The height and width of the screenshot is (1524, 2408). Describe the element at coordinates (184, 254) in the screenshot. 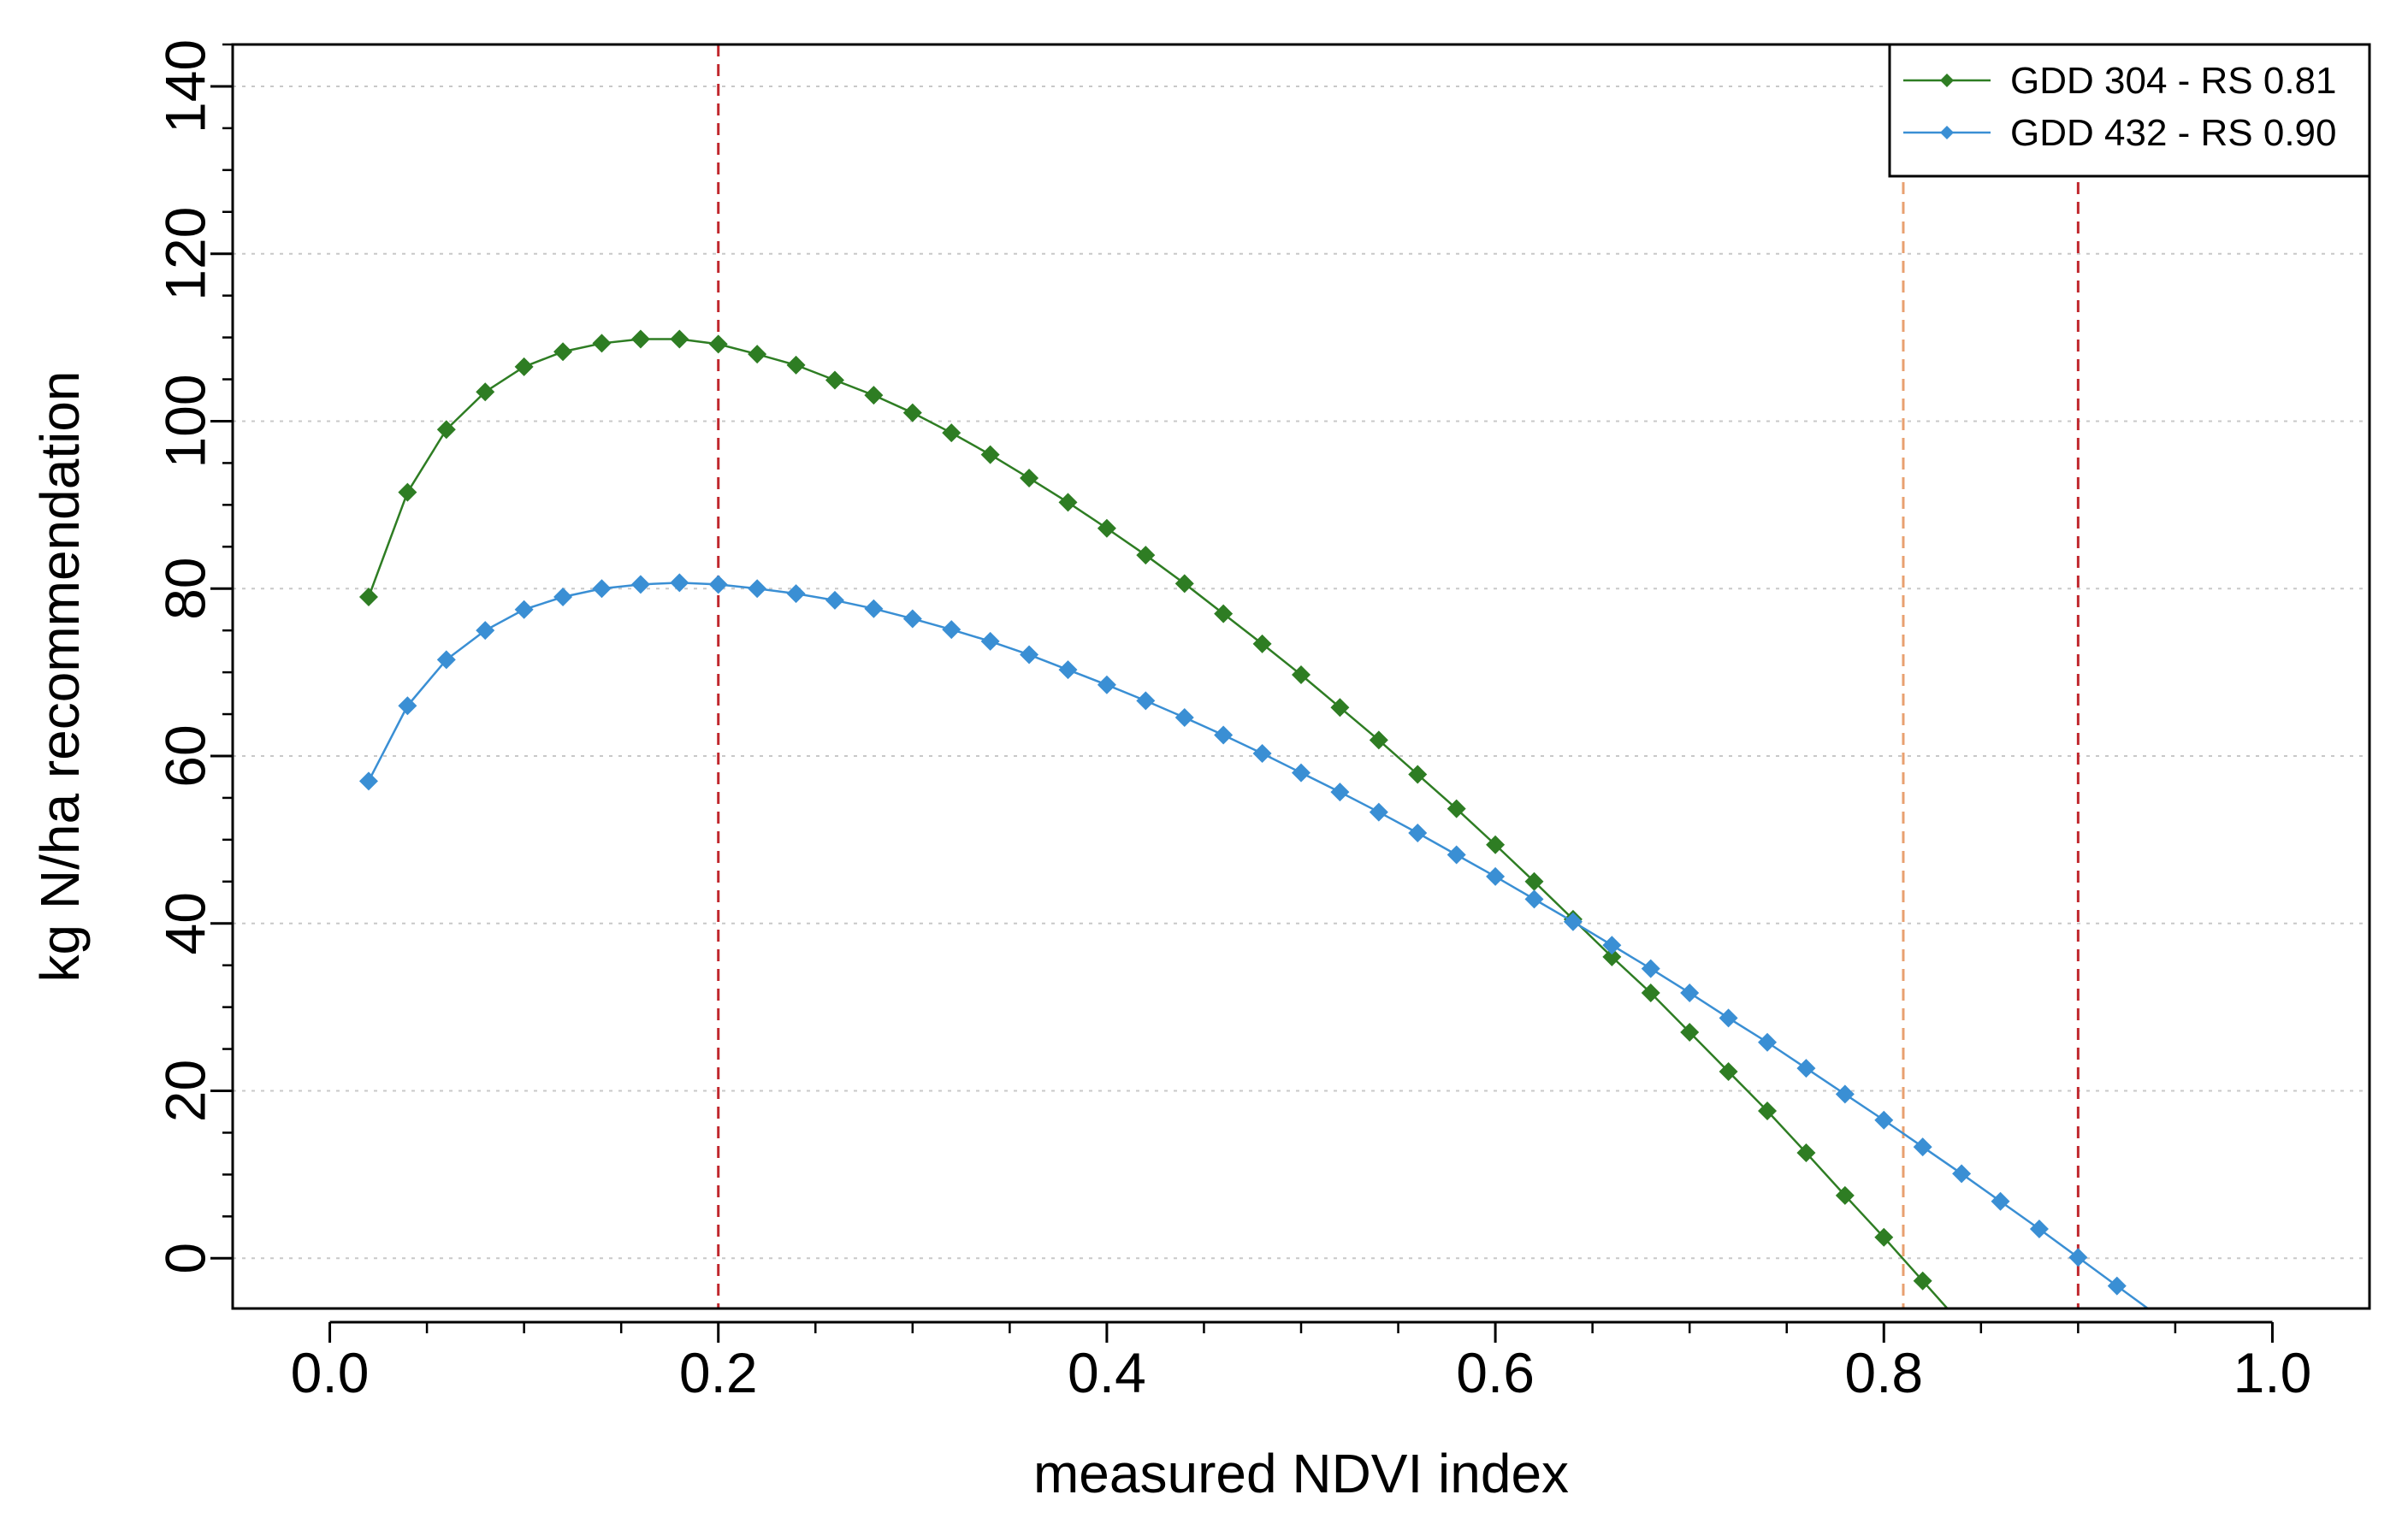

I see `y-tick-label: 120` at that location.